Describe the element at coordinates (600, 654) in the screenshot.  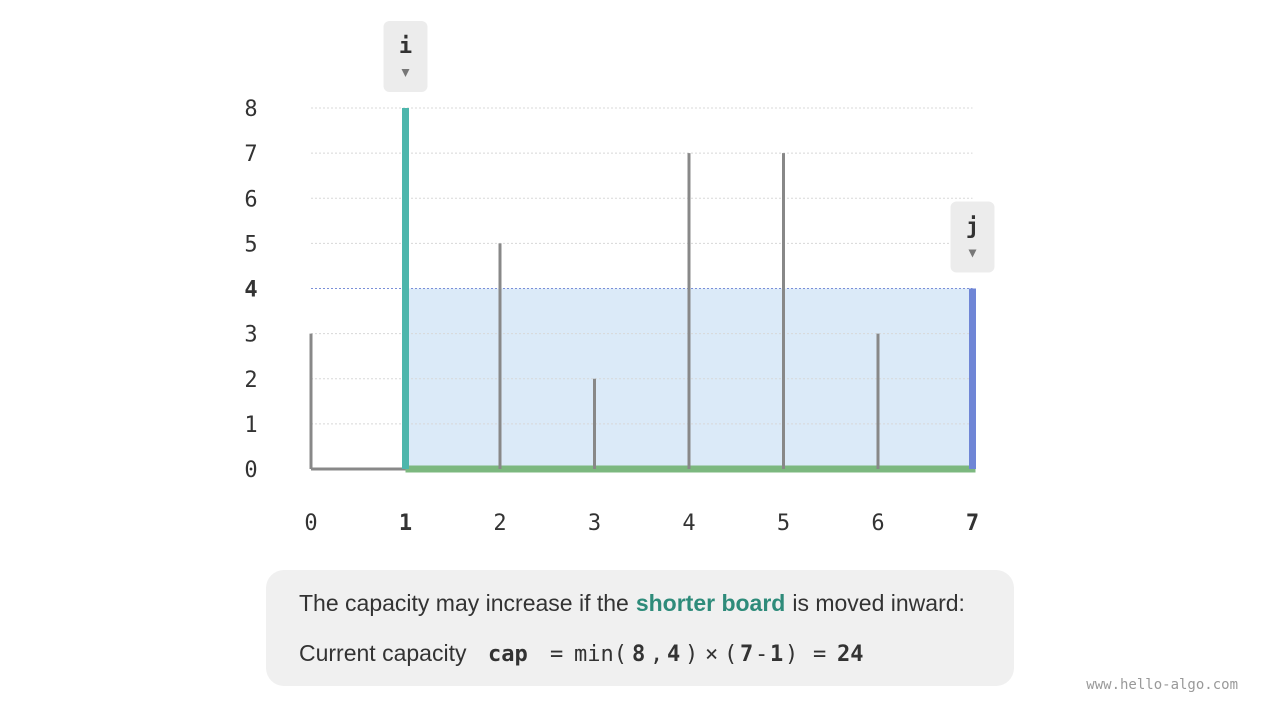
I see `formula-token: min(` at that location.